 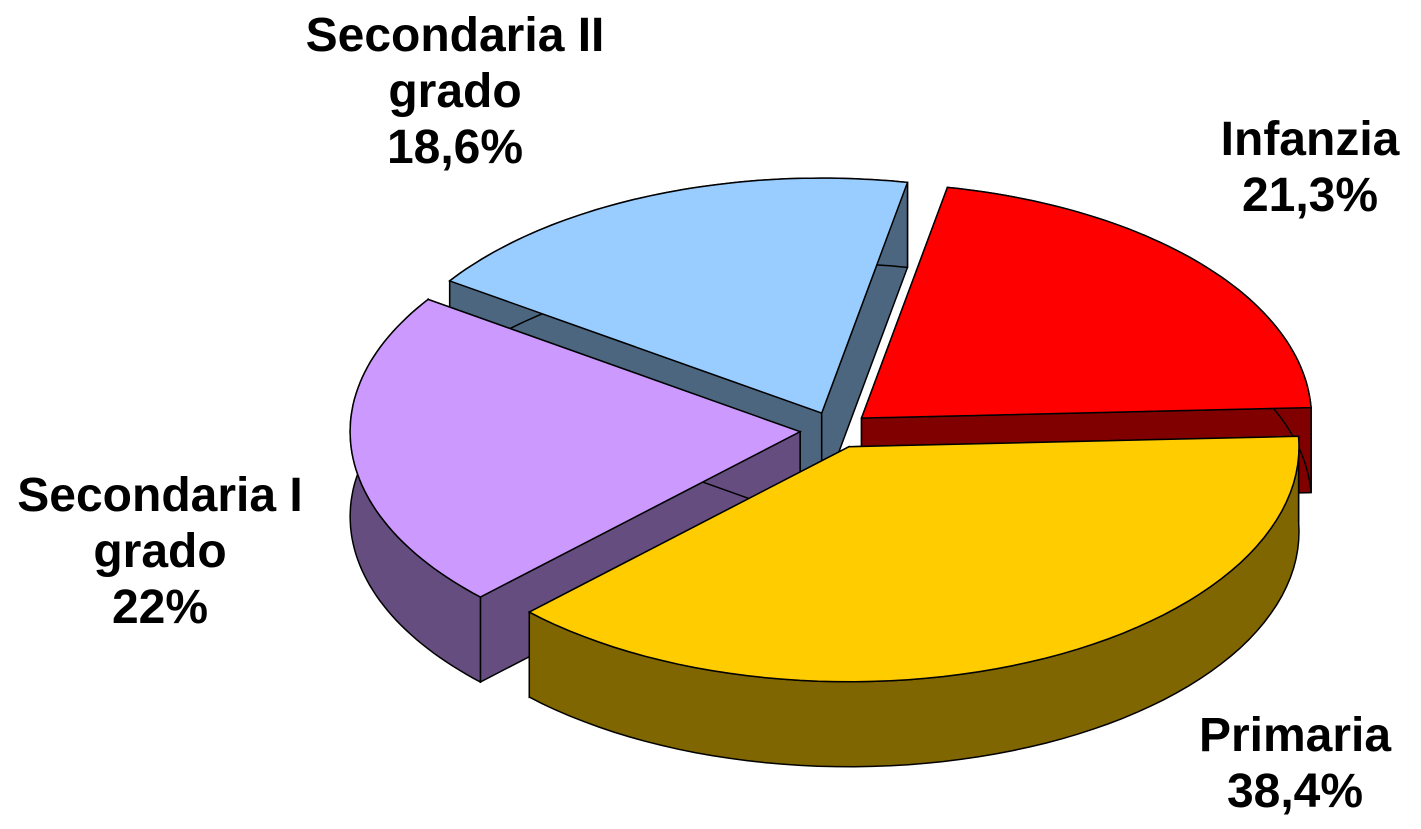 I want to click on category-label: Infanzia, so click(x=1310, y=139).